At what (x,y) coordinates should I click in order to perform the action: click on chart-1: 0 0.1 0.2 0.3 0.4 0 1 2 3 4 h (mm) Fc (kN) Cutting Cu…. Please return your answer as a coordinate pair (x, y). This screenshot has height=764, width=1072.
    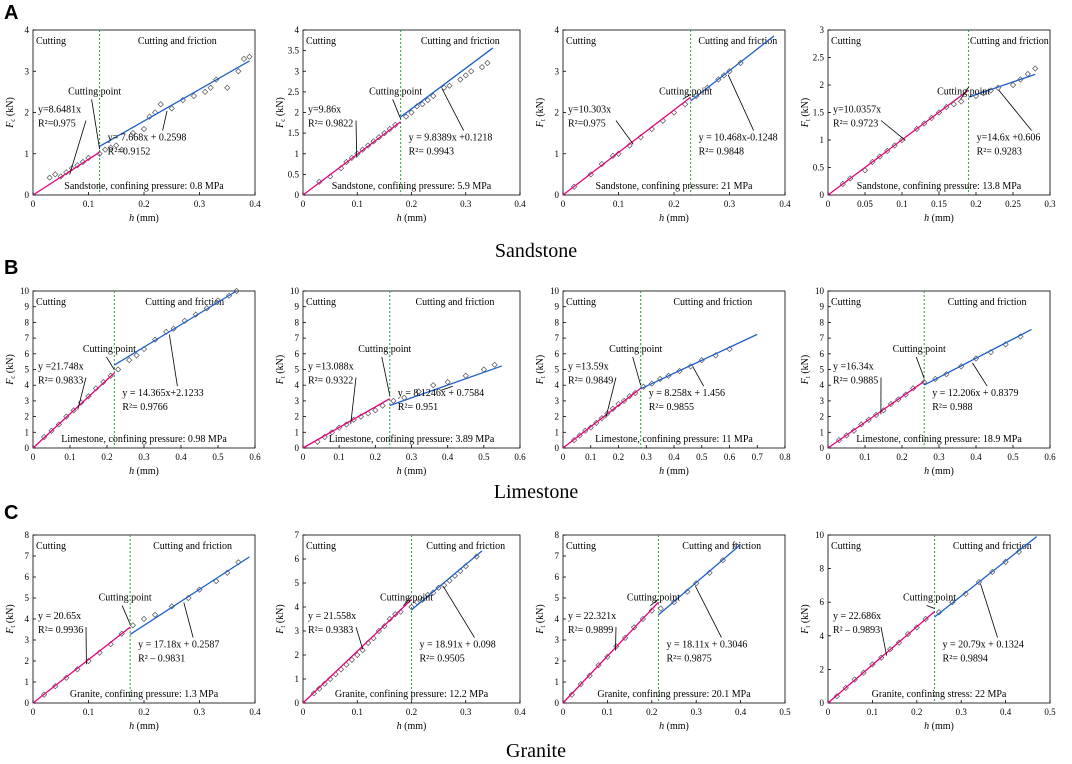
    Looking at the image, I should click on (133, 124).